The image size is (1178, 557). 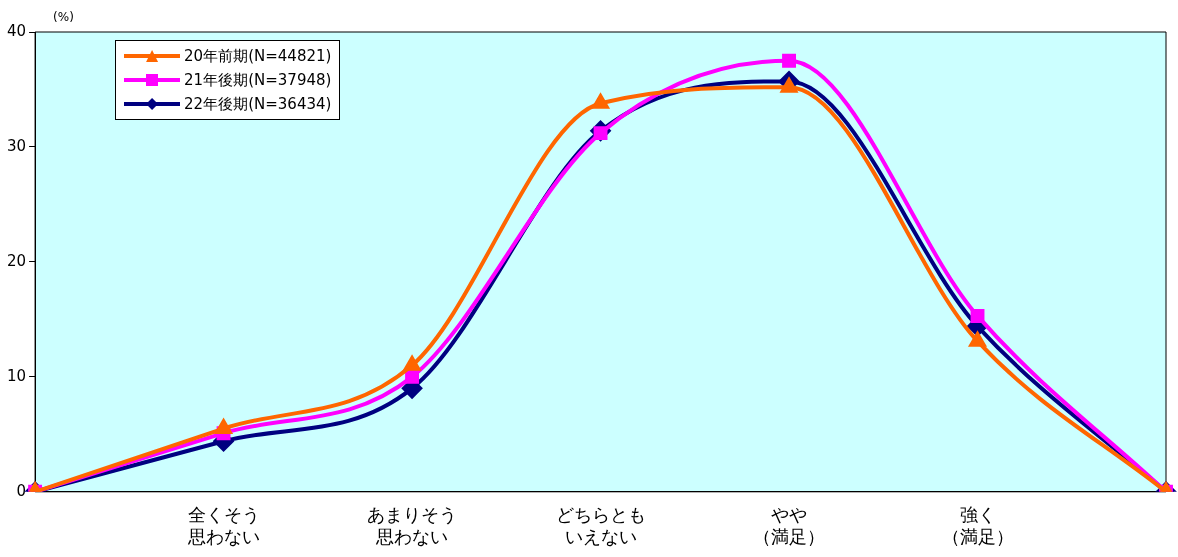 What do you see at coordinates (16, 260) in the screenshot?
I see `y-tick-label: 20` at bounding box center [16, 260].